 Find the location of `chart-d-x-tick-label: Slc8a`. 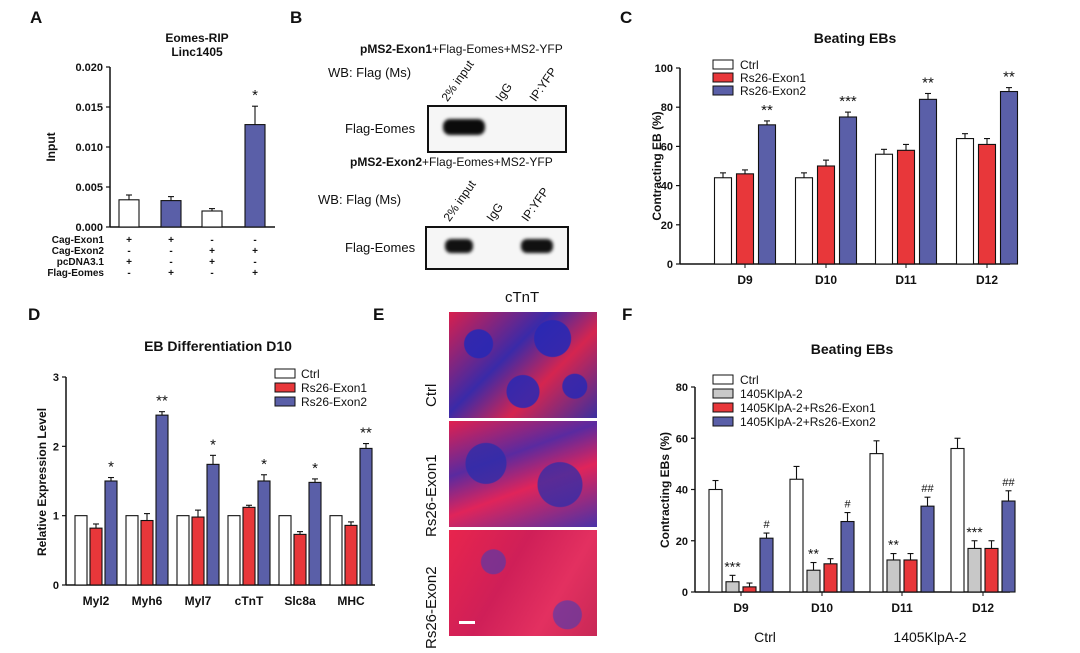

chart-d-x-tick-label: Slc8a is located at coordinates (300, 601).